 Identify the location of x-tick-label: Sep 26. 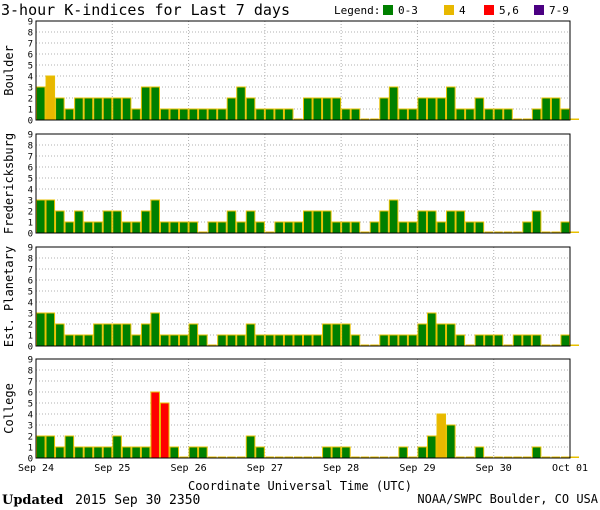
(189, 468).